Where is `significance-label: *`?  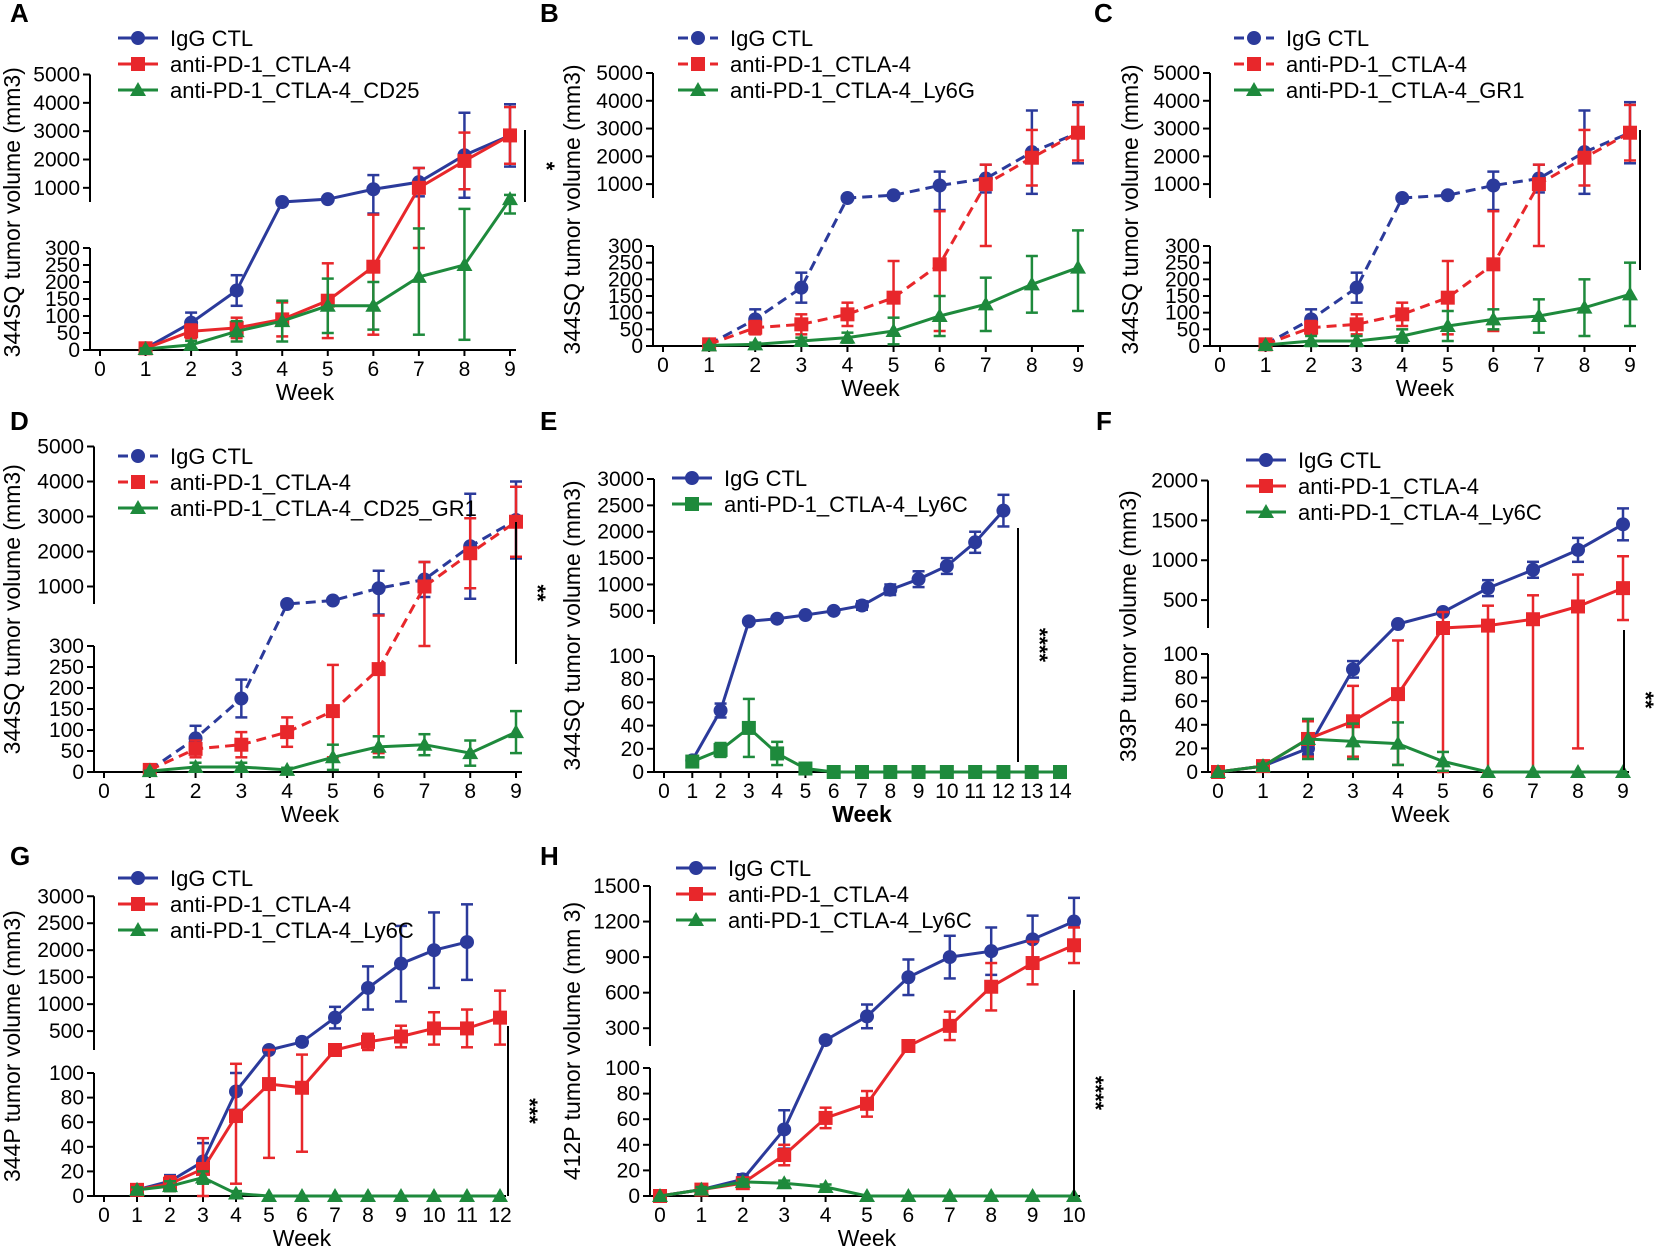
significance-label: * is located at coordinates (546, 166).